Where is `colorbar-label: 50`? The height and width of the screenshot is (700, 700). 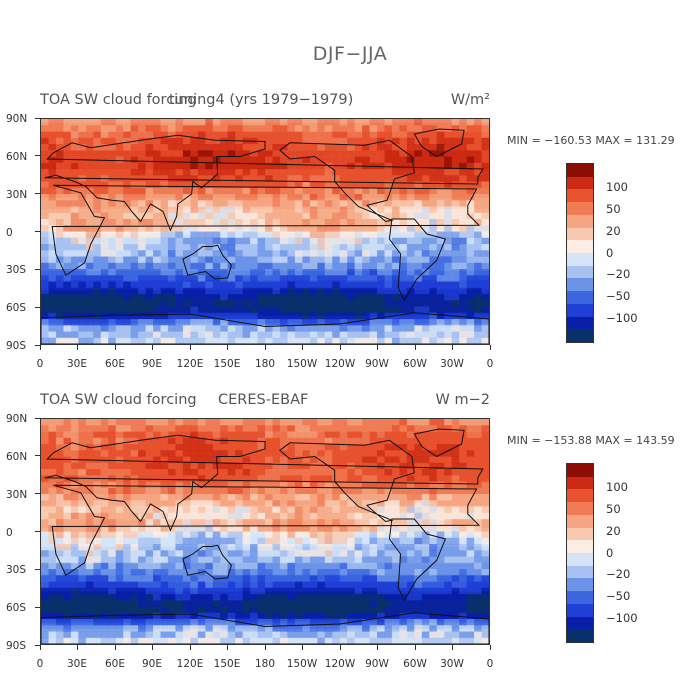
colorbar-label: 50 is located at coordinates (613, 209).